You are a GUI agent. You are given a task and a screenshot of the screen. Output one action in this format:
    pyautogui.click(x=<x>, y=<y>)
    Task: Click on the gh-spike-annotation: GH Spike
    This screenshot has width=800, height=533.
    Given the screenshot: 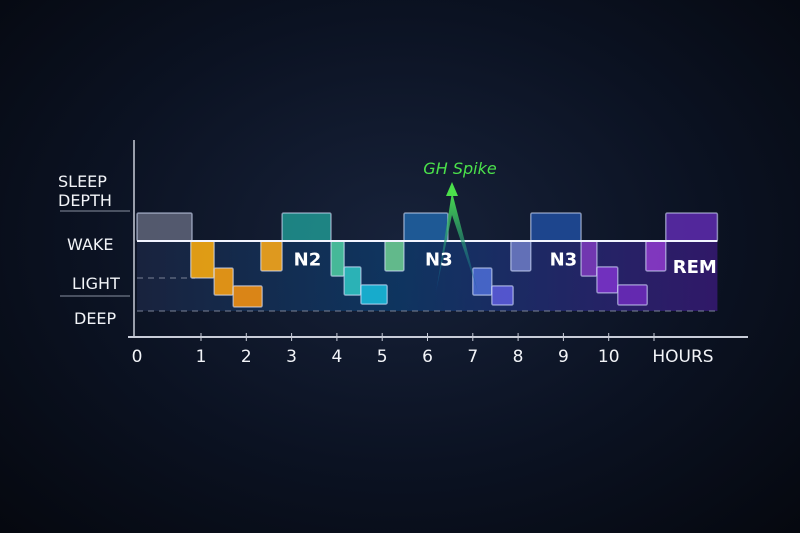 What is the action you would take?
    pyautogui.click(x=460, y=168)
    